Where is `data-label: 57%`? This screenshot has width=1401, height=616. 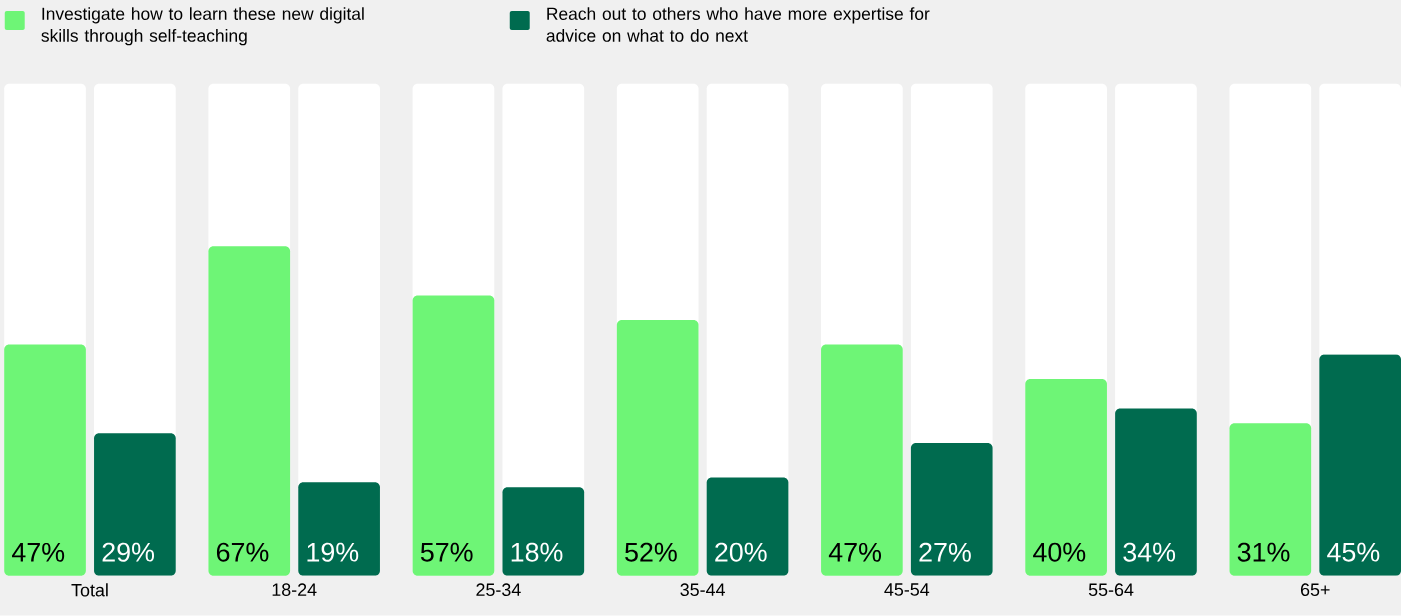
data-label: 57% is located at coordinates (446, 552).